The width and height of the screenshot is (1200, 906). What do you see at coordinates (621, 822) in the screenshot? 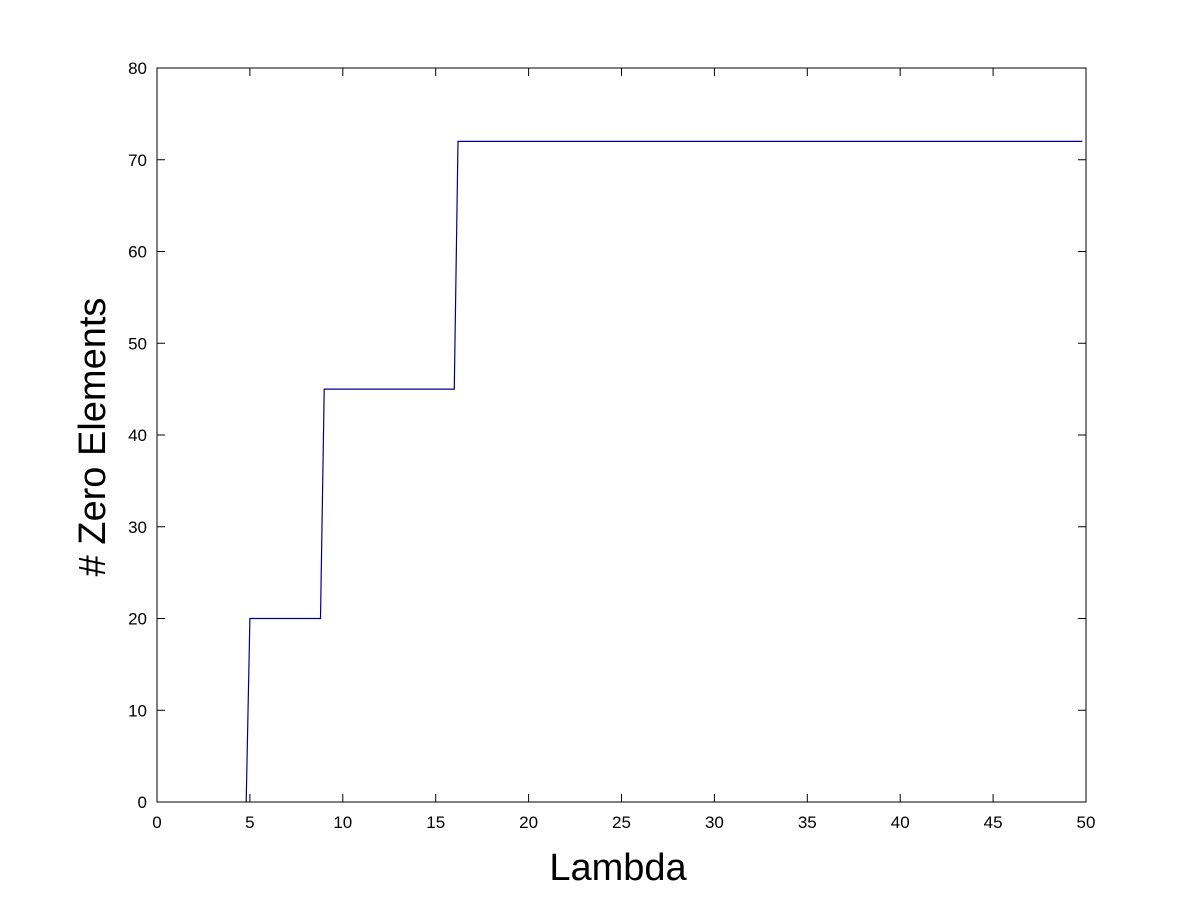
I see `x-tick-label: 25` at bounding box center [621, 822].